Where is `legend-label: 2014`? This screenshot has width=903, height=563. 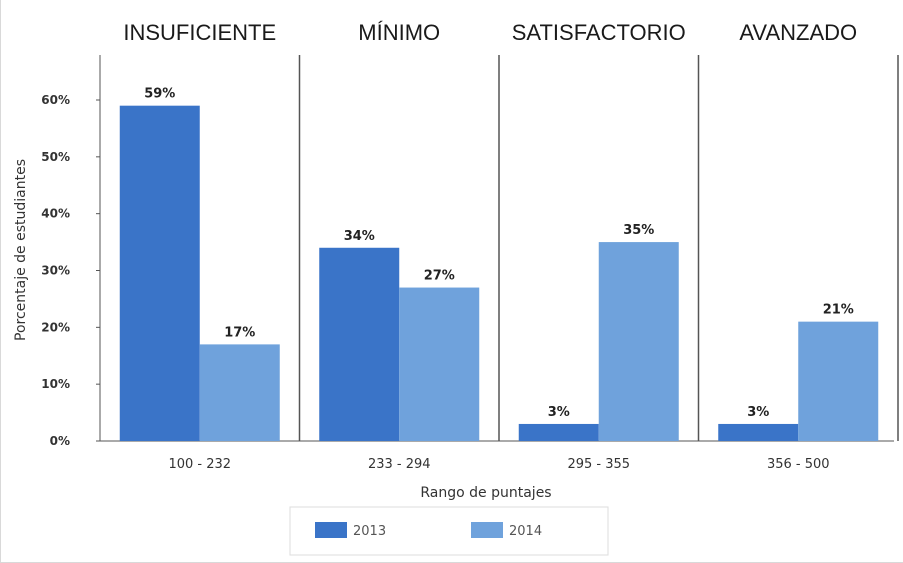
legend-label: 2014 is located at coordinates (525, 531).